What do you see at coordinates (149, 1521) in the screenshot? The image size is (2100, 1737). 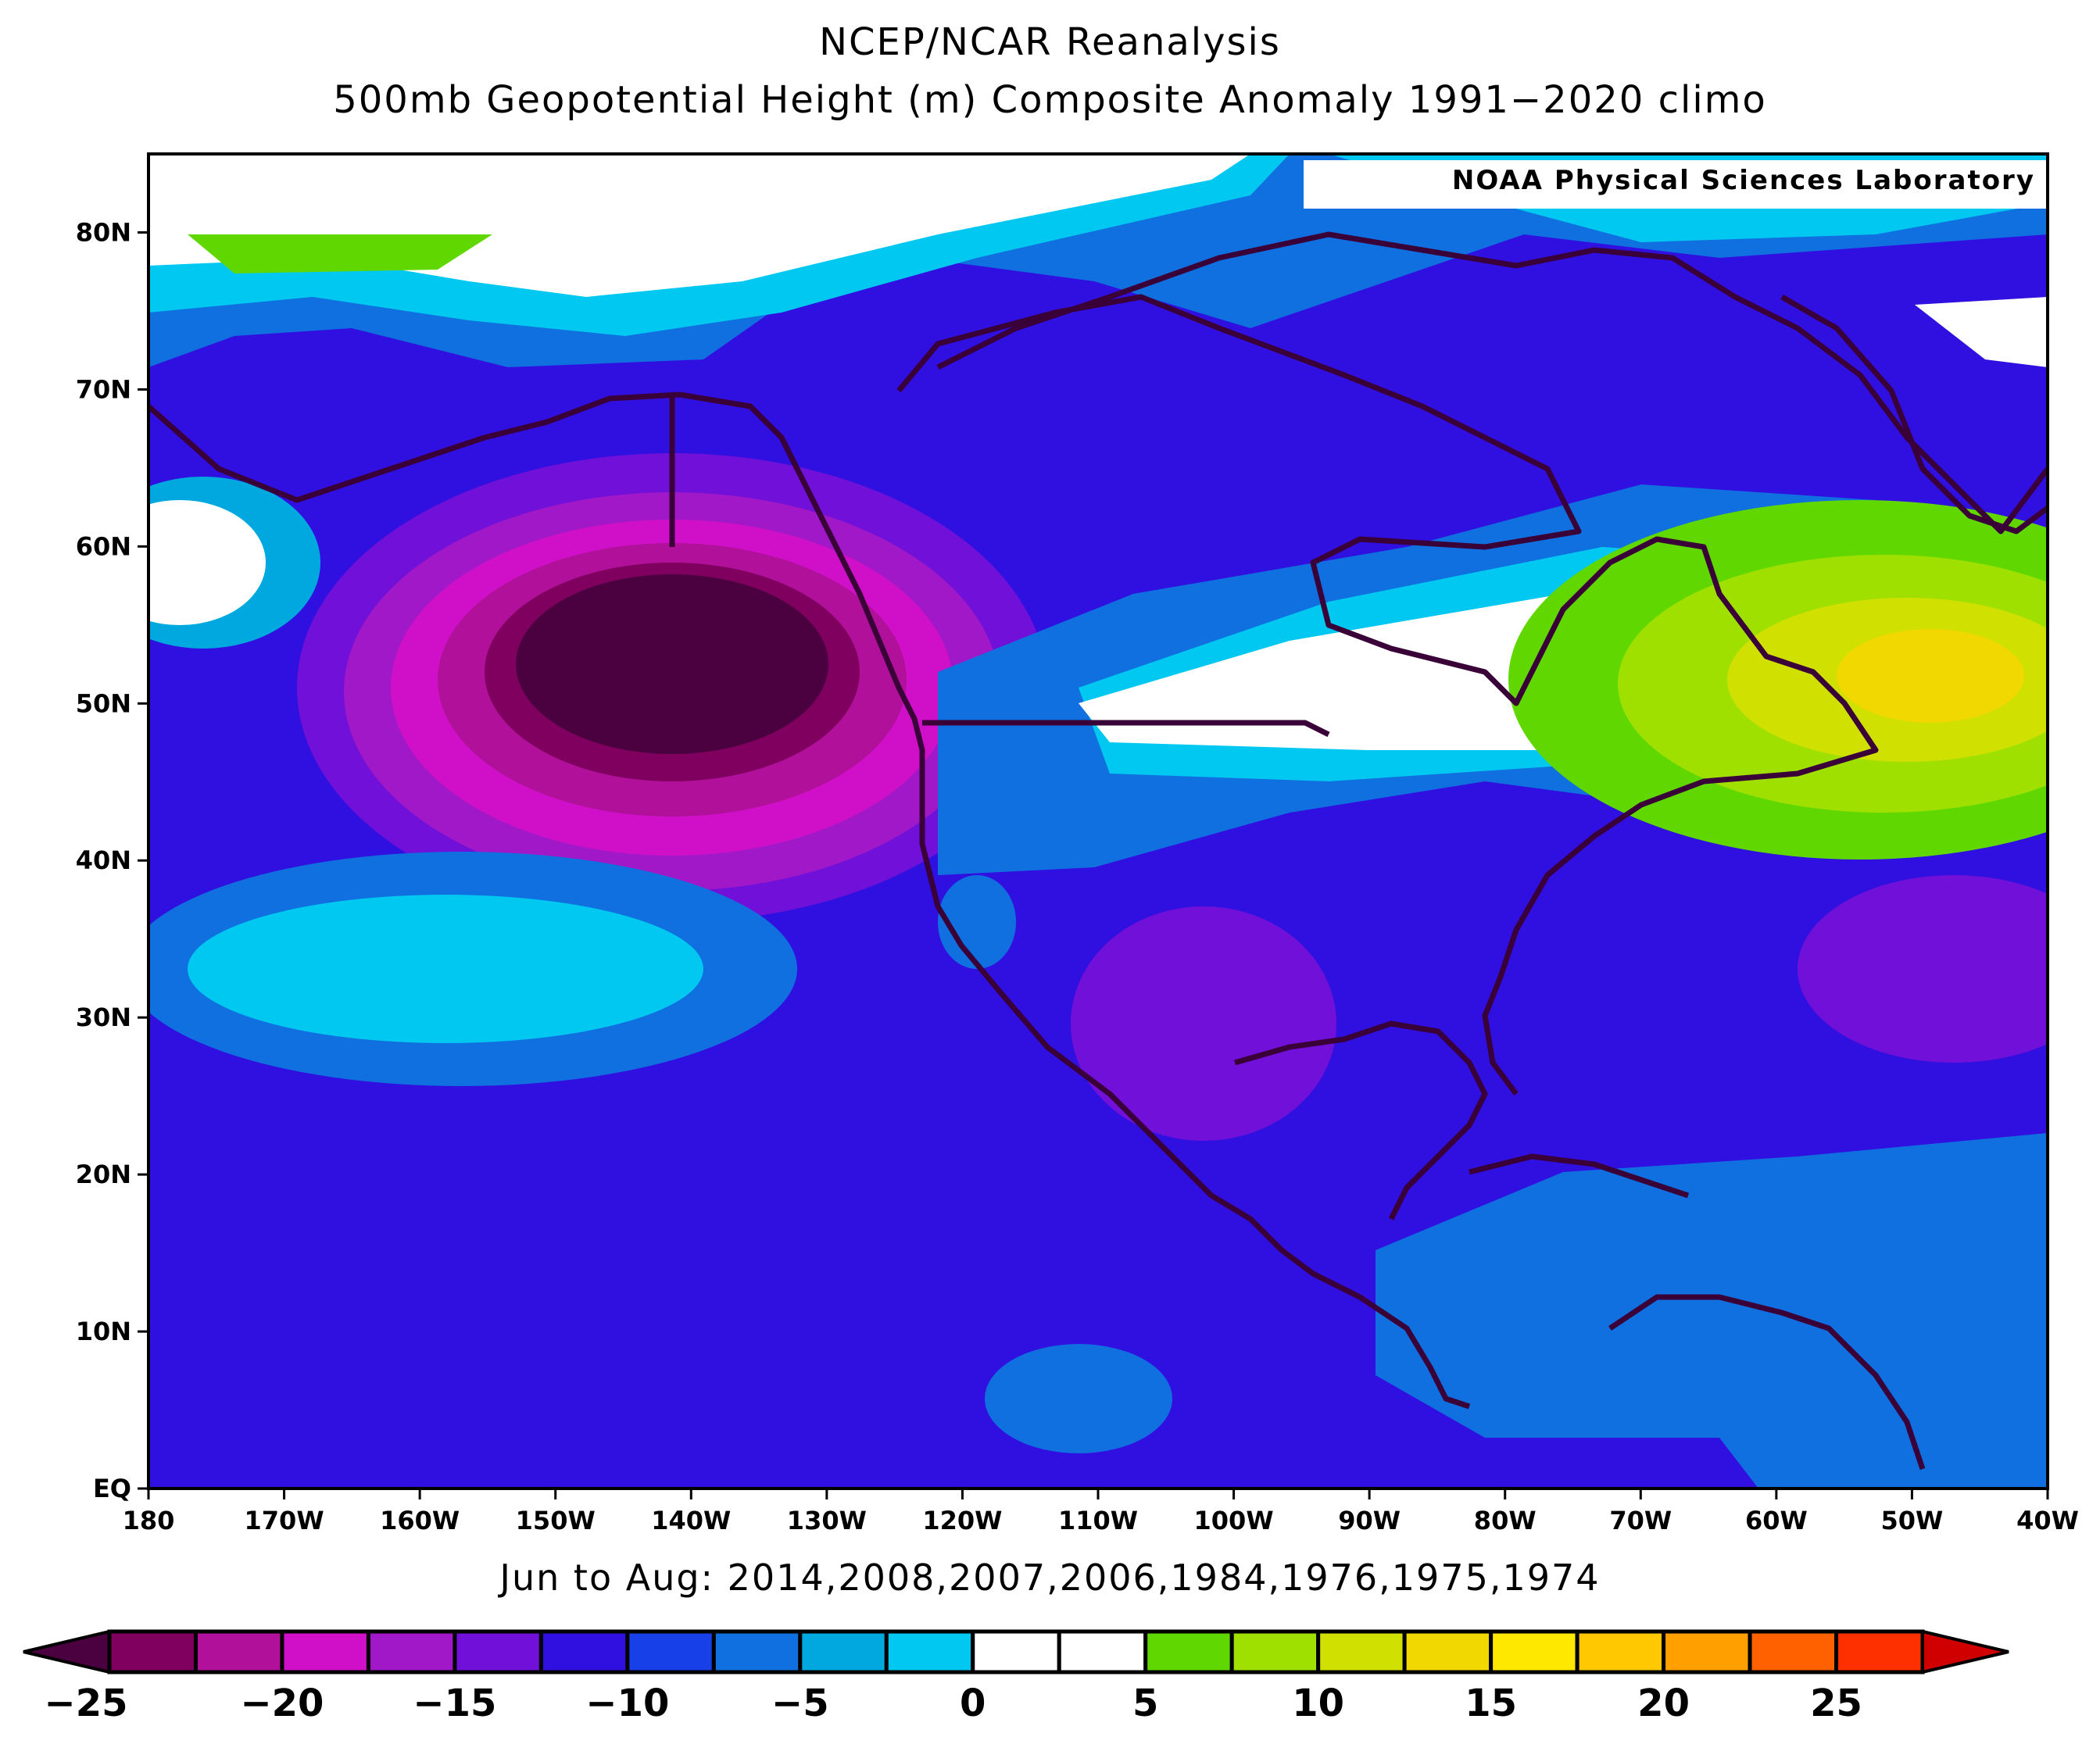 I see `lon-tick-label: 180` at bounding box center [149, 1521].